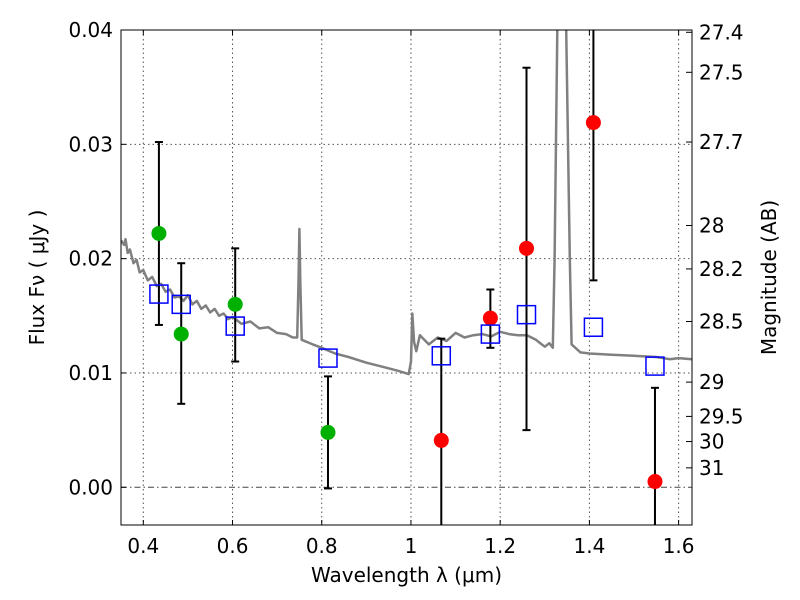  Describe the element at coordinates (721, 32) in the screenshot. I see `y2-tick-label: 27.4` at that location.